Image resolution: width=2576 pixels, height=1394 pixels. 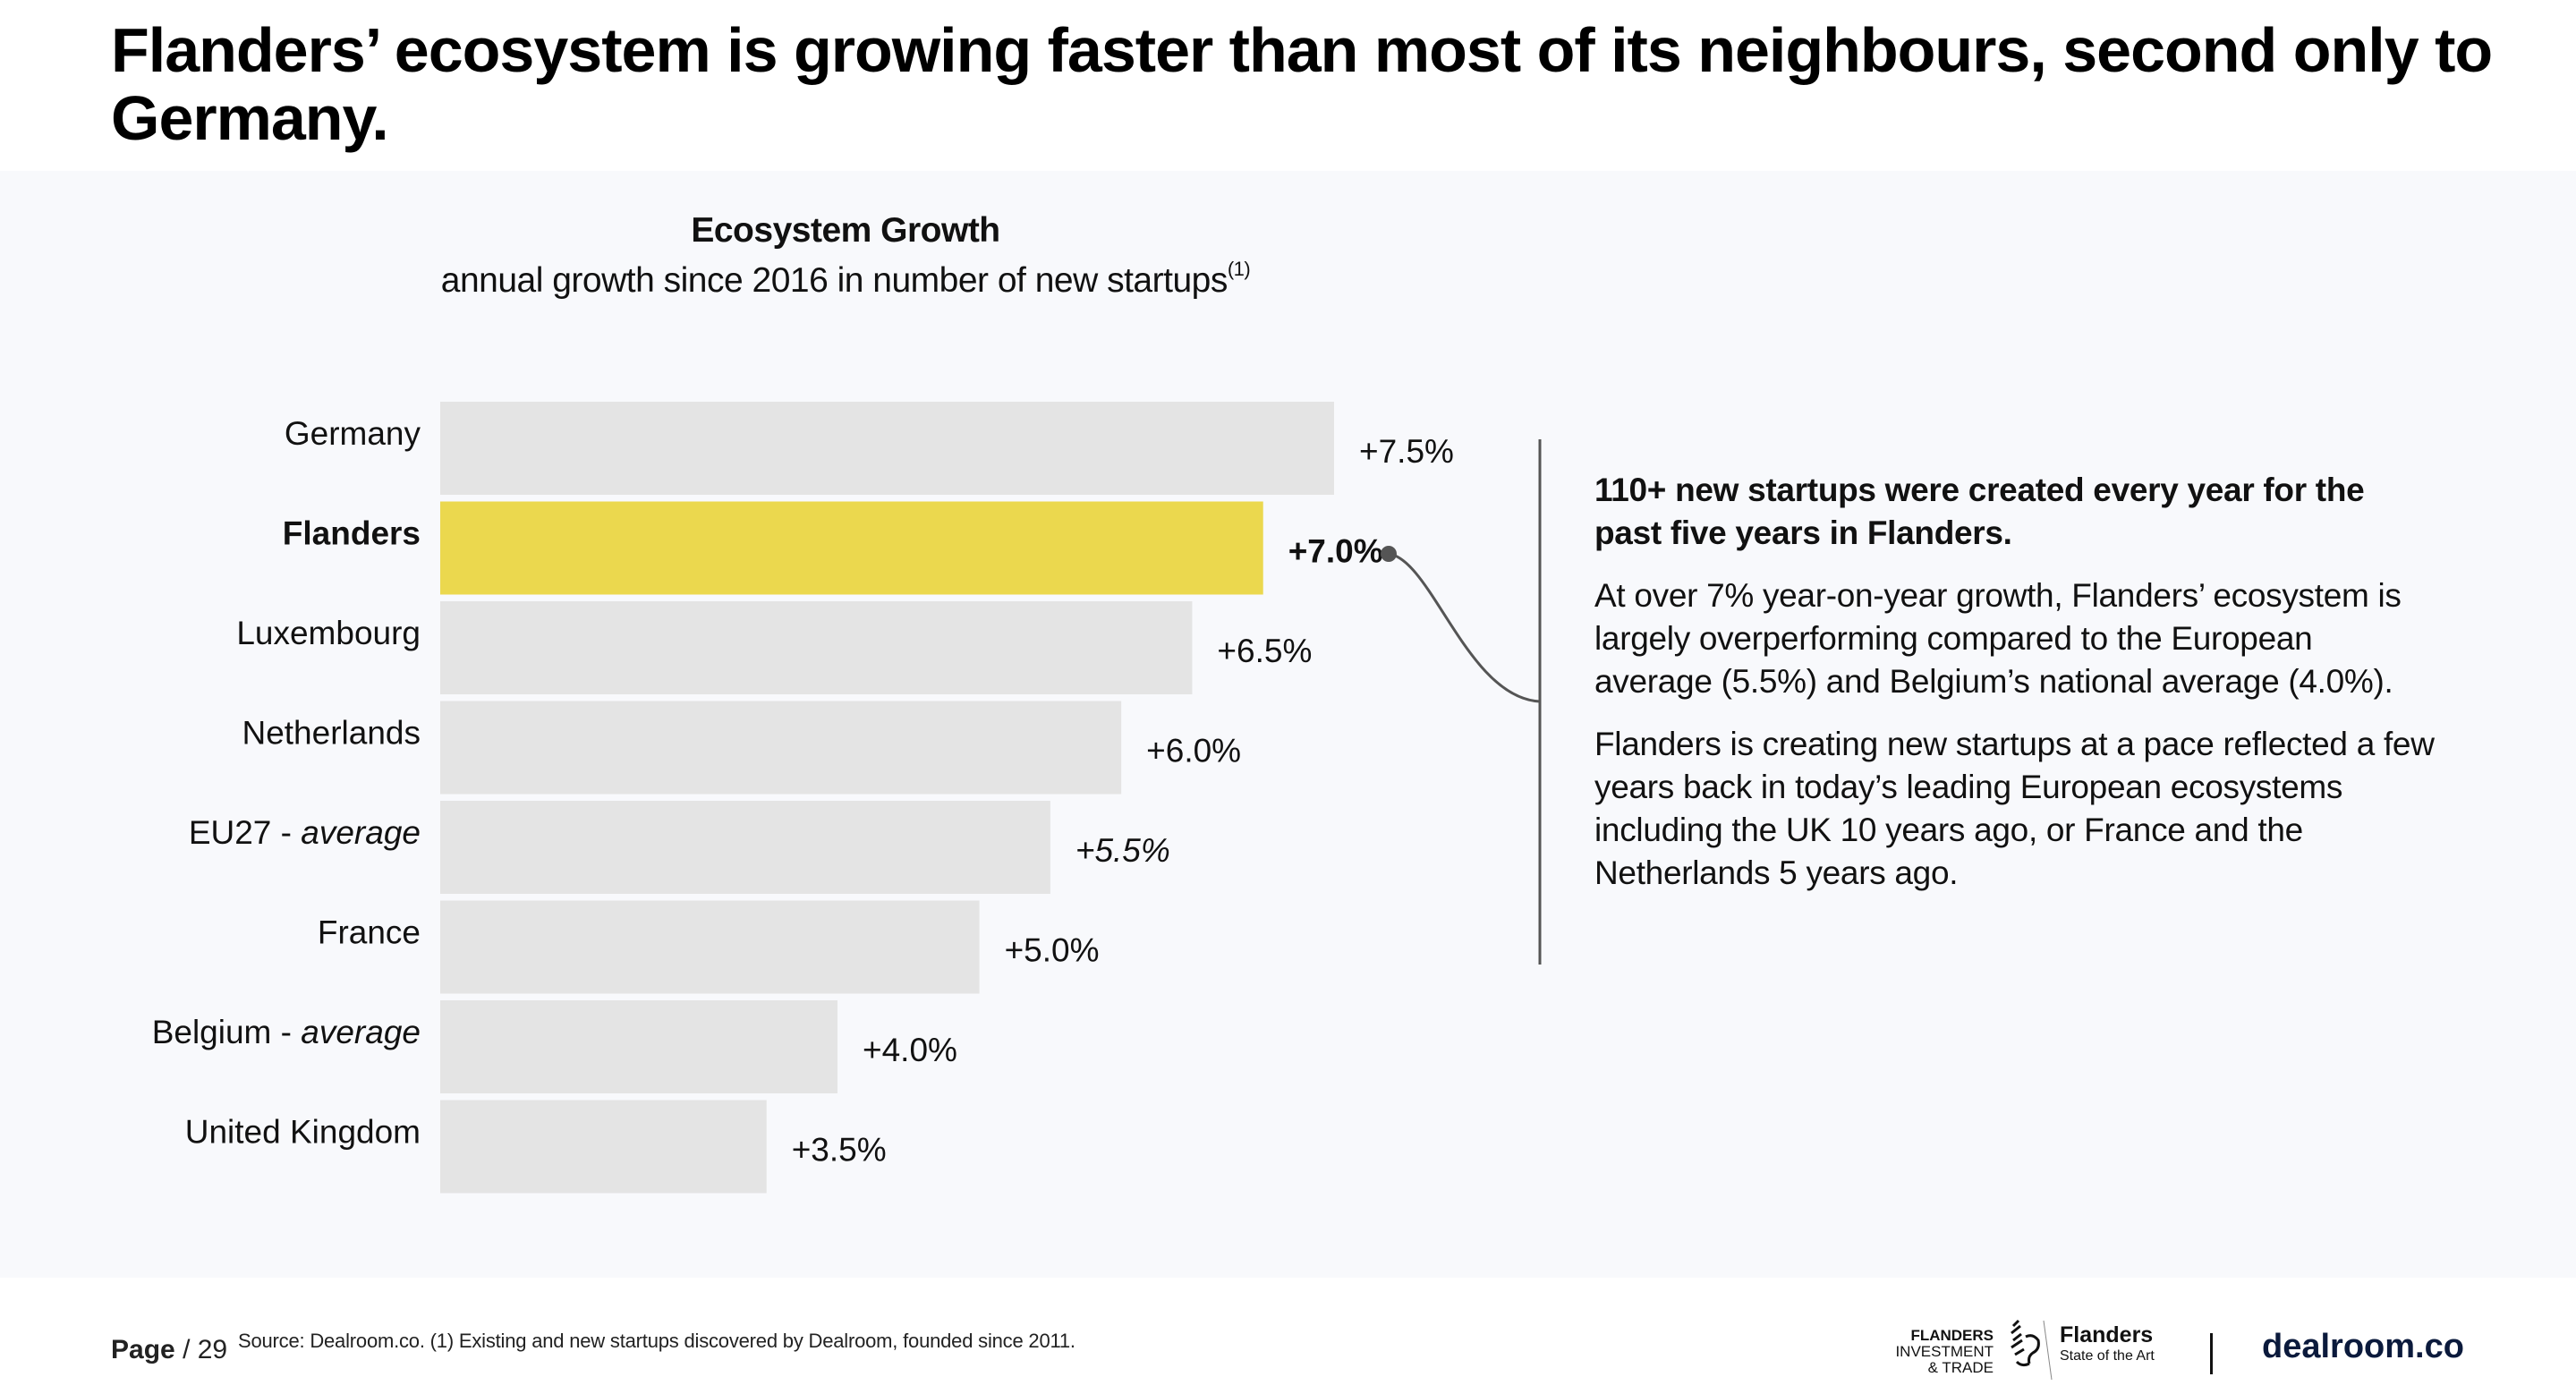 I want to click on bar-flanders, so click(x=851, y=548).